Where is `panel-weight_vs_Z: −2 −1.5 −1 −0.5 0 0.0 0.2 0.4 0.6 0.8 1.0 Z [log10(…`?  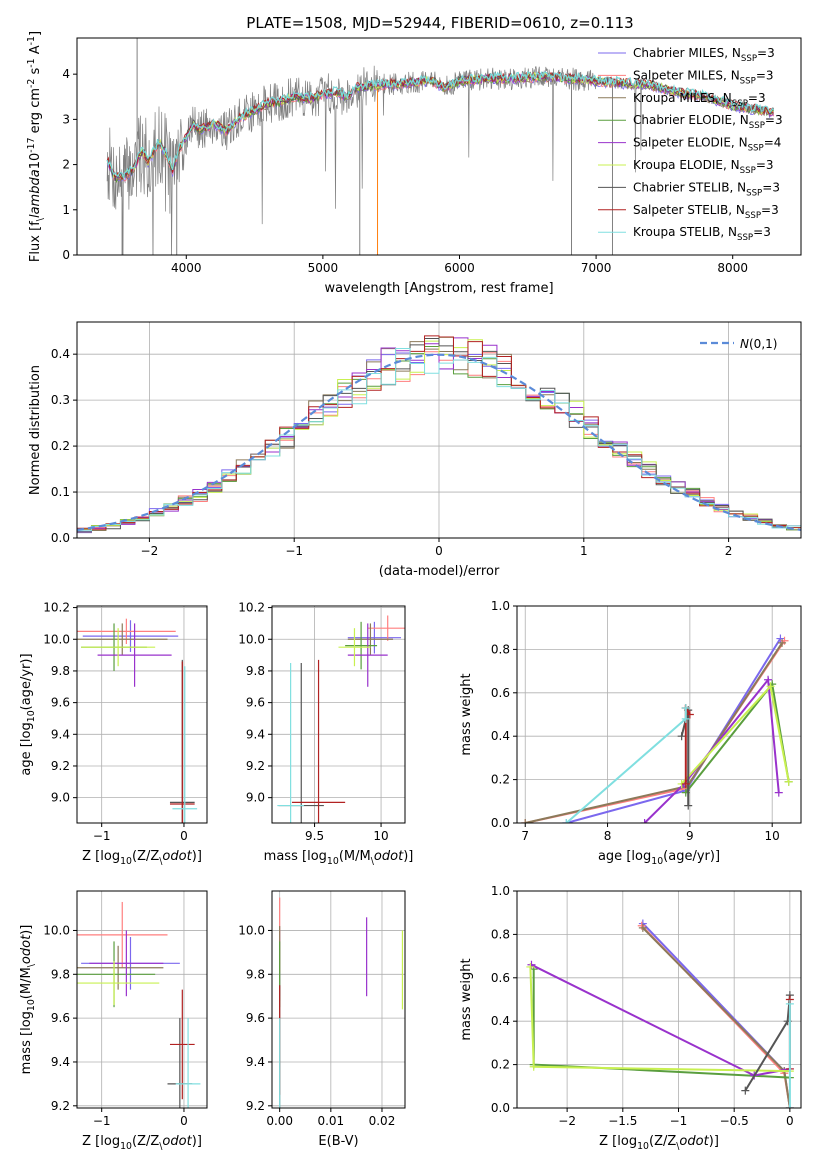 panel-weight_vs_Z: −2 −1.5 −1 −0.5 0 0.0 0.2 0.4 0.6 0.8 1.0 Z [log10(… is located at coordinates (630, 1018).